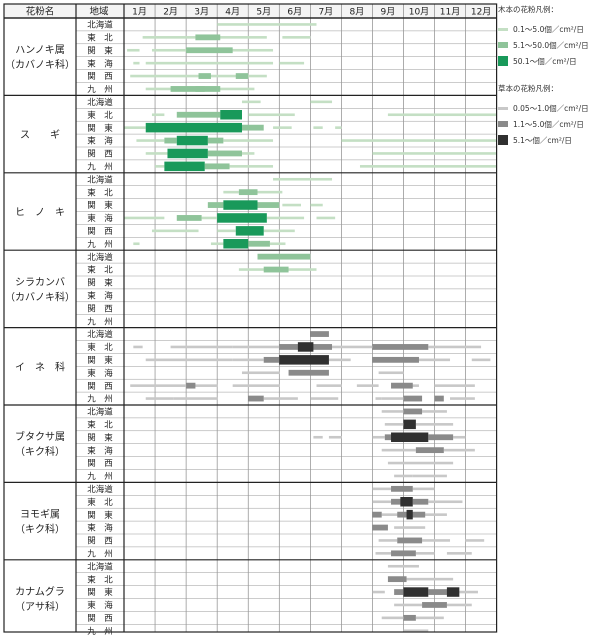 This screenshot has height=640, width=600. I want to click on herb-legend-item: 5.1～個／cm²/日, so click(548, 140).